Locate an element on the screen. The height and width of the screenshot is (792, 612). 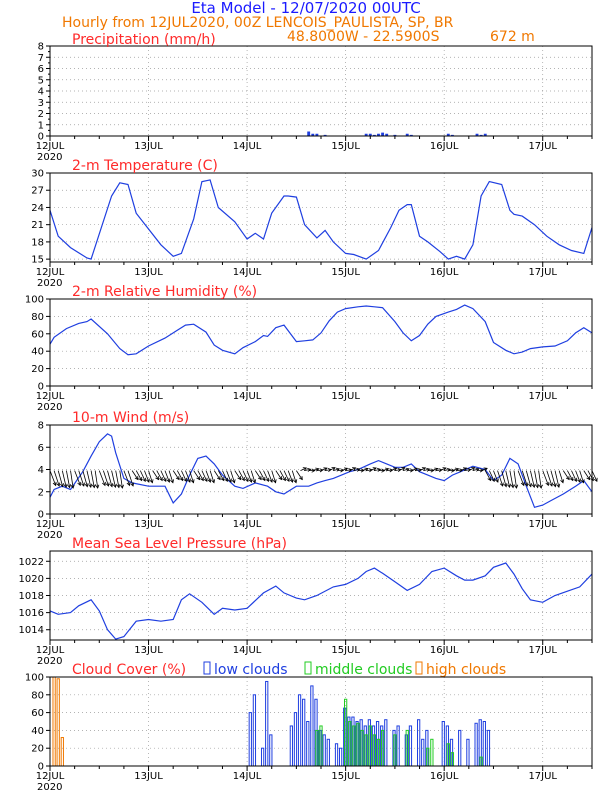
y-tick-label: 1 is located at coordinates (41, 125).